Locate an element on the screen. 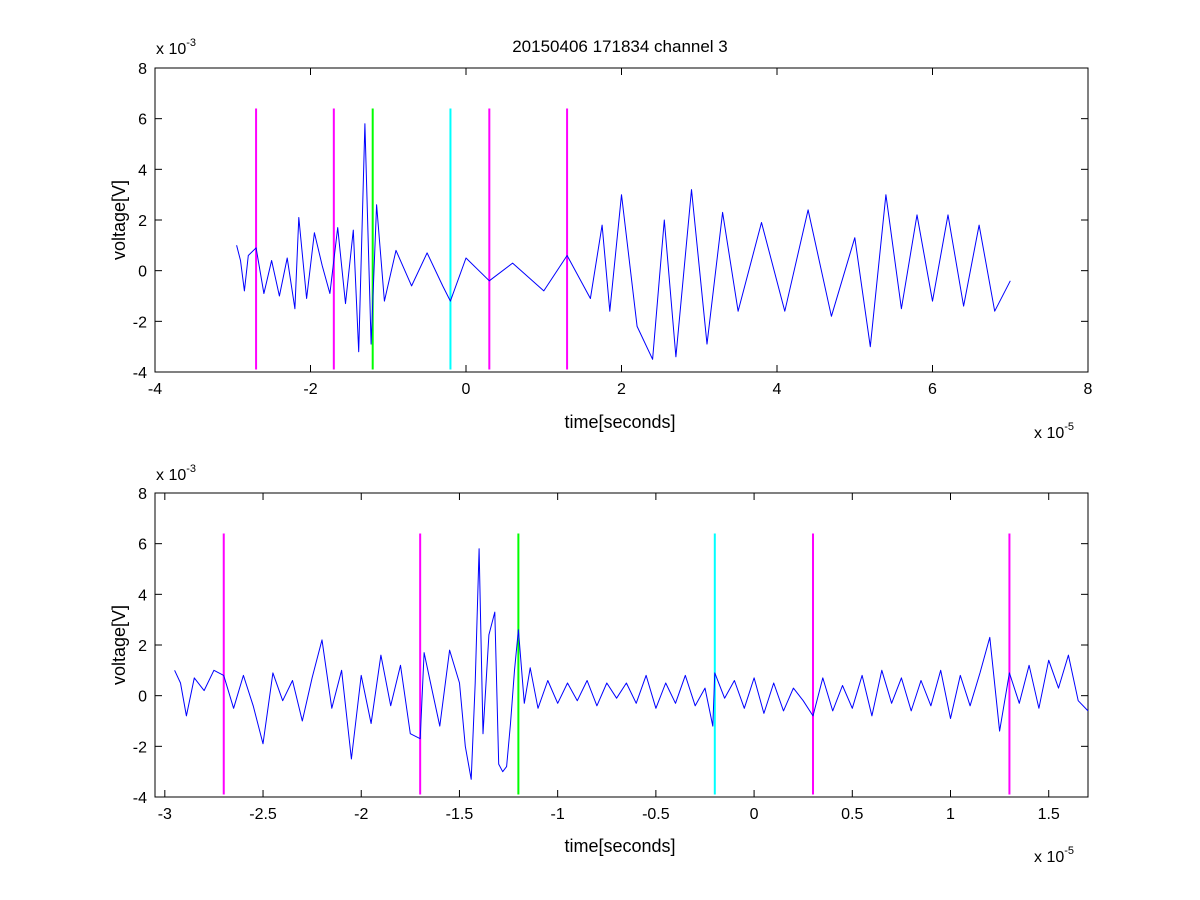  bottom-x-tick-label: 1 is located at coordinates (950, 814).